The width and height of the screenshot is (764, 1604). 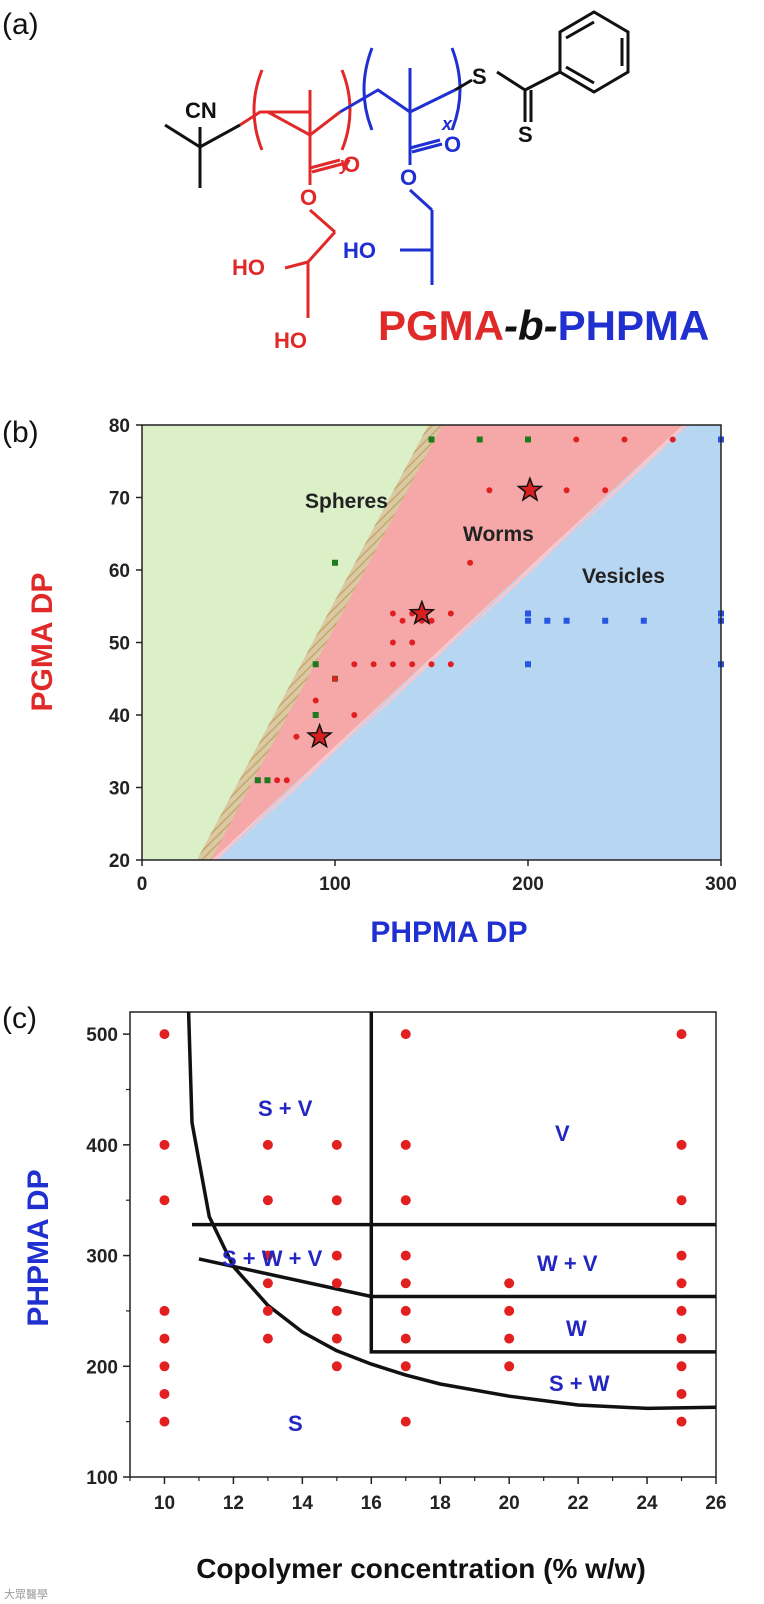 I want to click on b-ytick-label-2: 40, so click(x=119, y=716).